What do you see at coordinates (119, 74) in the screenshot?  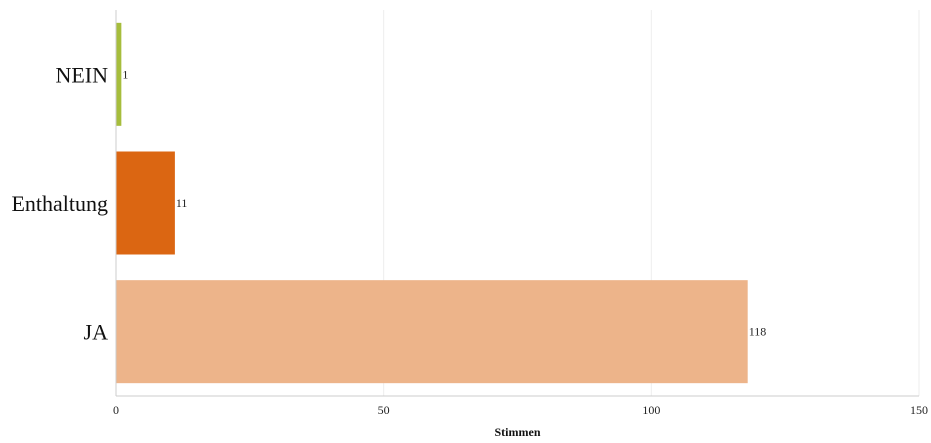 I see `bar-nein` at bounding box center [119, 74].